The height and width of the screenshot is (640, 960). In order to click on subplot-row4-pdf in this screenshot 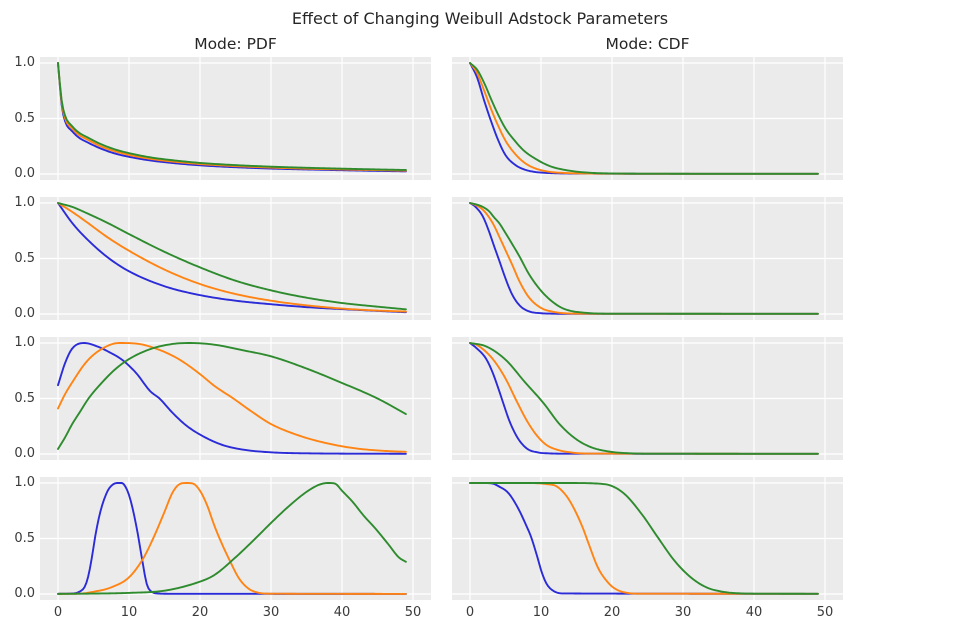, I will do `click(235, 538)`.